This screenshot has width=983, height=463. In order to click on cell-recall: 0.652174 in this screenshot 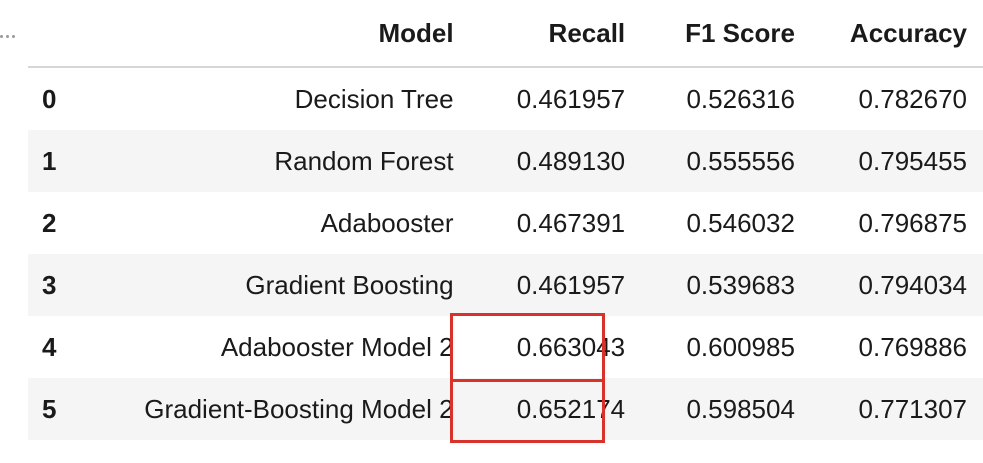, I will do `click(555, 409)`.